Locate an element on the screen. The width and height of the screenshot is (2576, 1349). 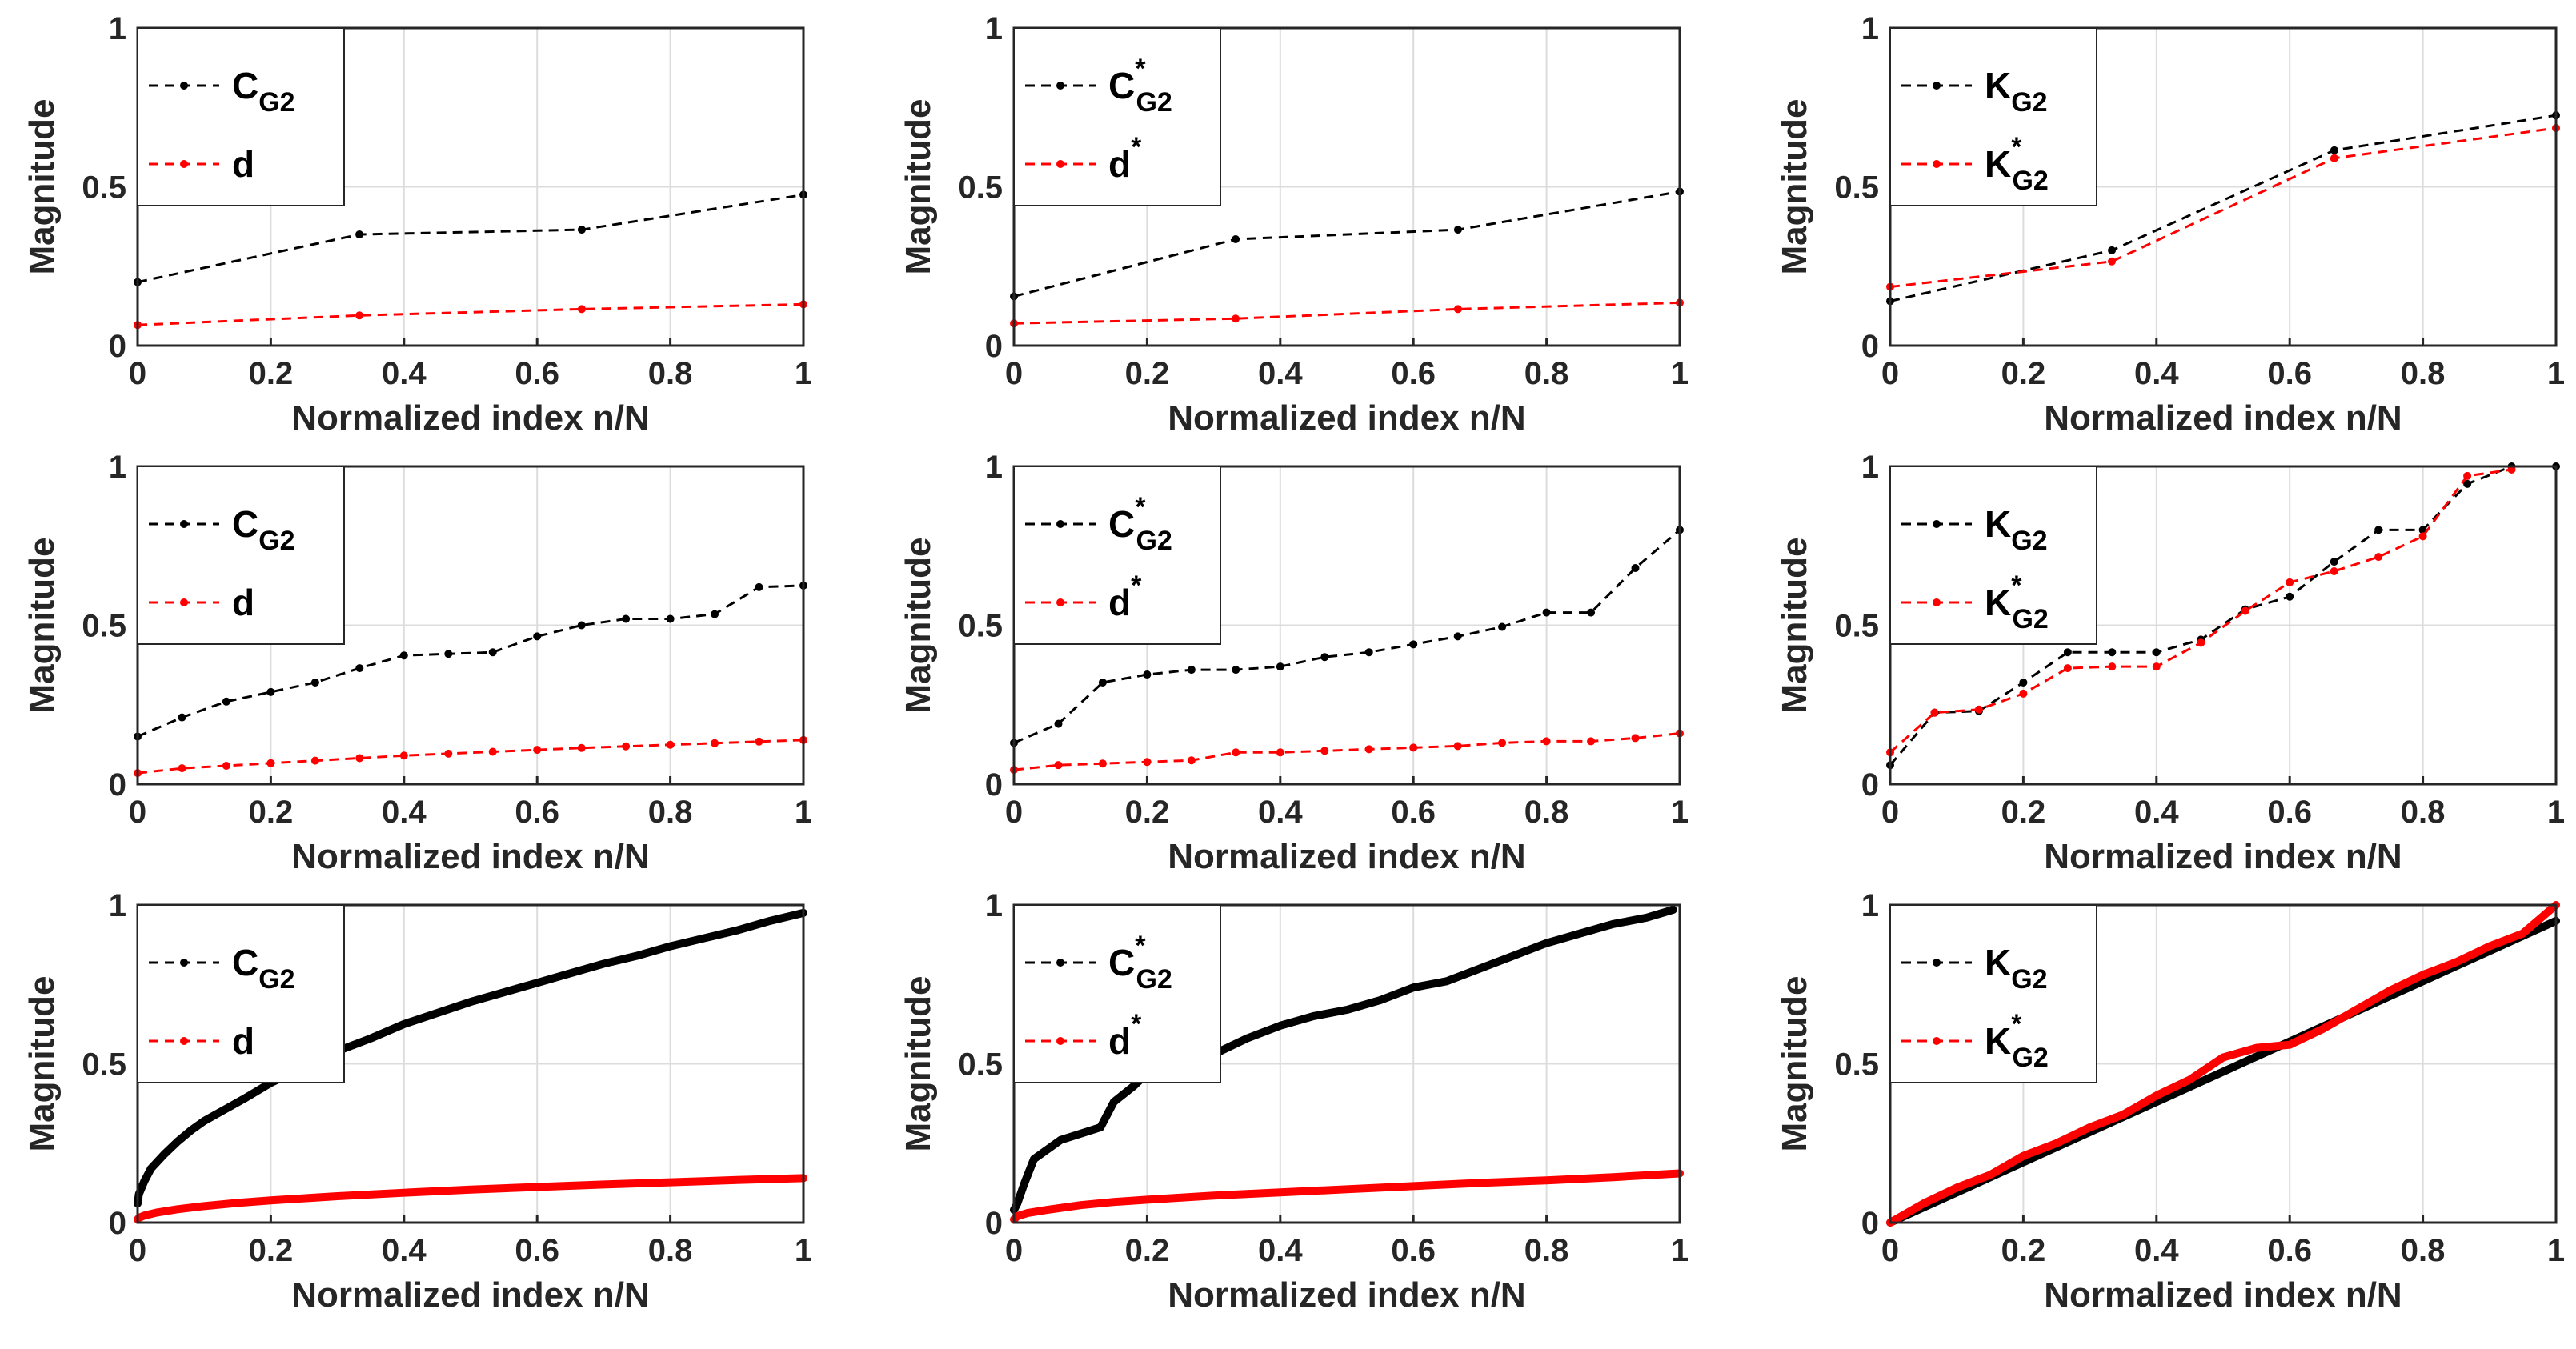
series-d is located at coordinates (470, 1199).